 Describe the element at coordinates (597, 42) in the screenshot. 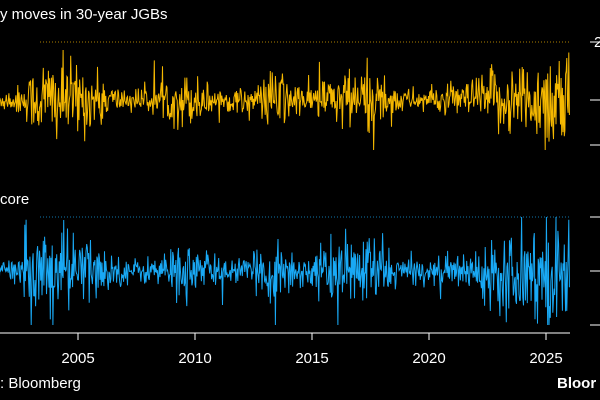

I see `y-tick-label-0-0: 2` at that location.